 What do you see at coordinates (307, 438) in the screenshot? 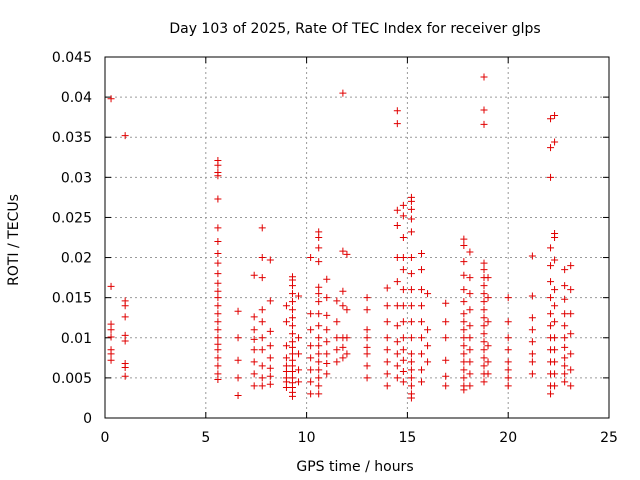
I see `x-tick-label: 10` at bounding box center [307, 438].